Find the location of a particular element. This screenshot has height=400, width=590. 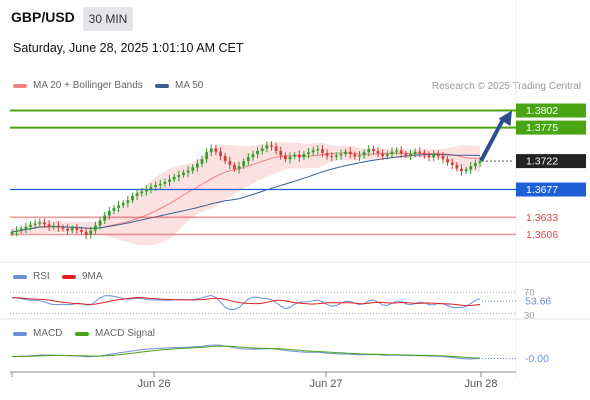

ma50-swatch is located at coordinates (162, 85).